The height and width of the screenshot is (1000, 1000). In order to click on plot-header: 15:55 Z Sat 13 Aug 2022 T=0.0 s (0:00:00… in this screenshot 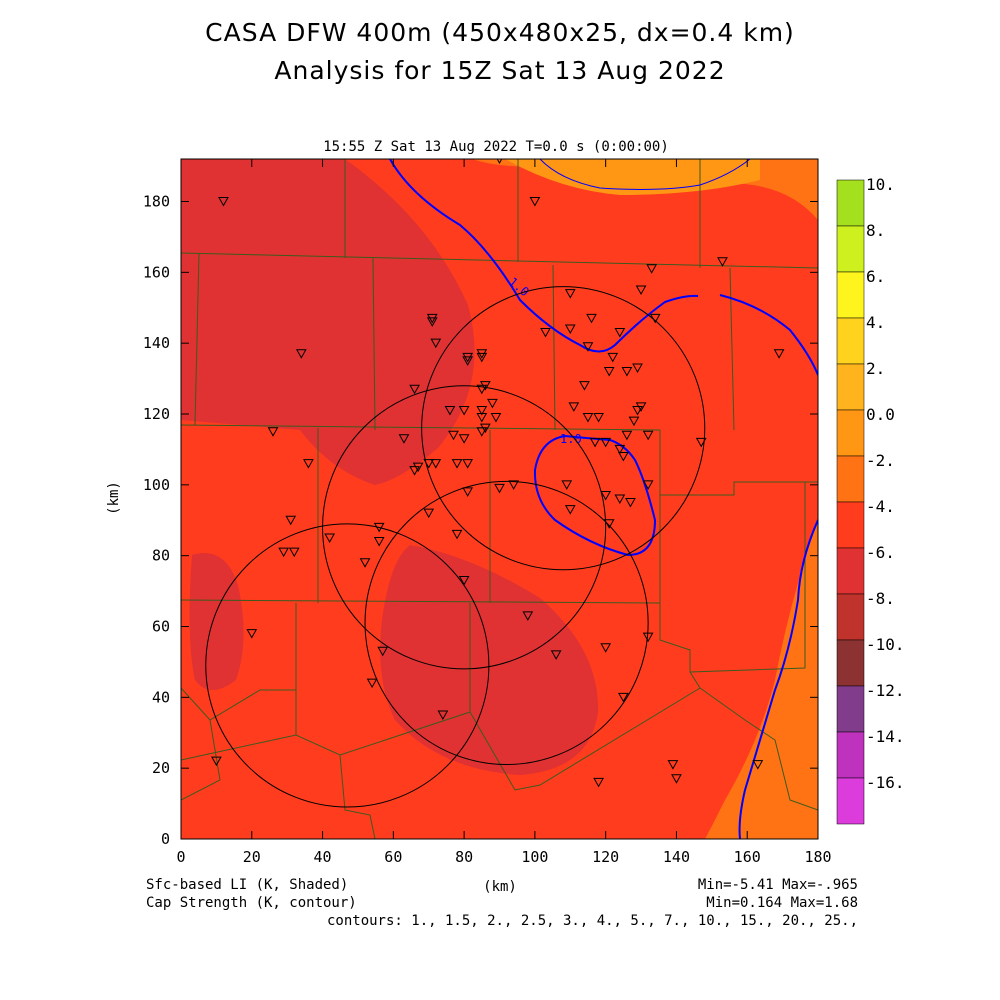, I will do `click(496, 147)`.